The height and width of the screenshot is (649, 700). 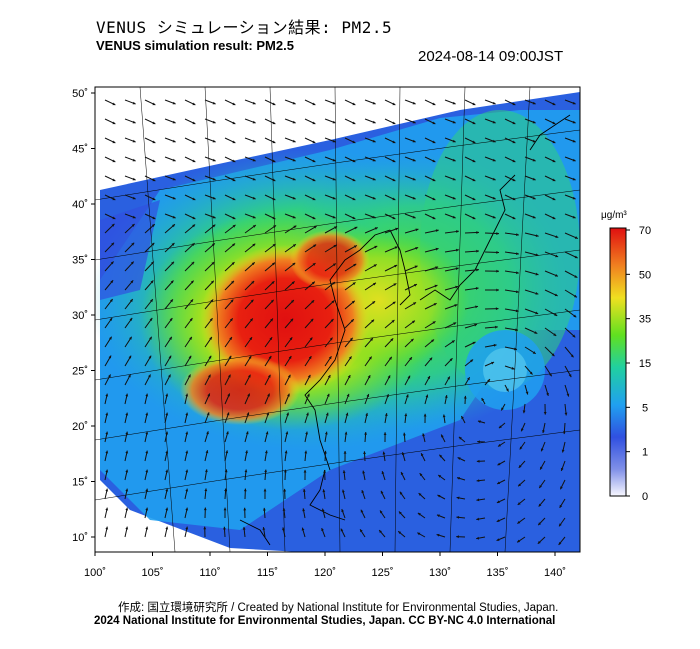 I want to click on colorbar-tick-label: 0, so click(x=645, y=497).